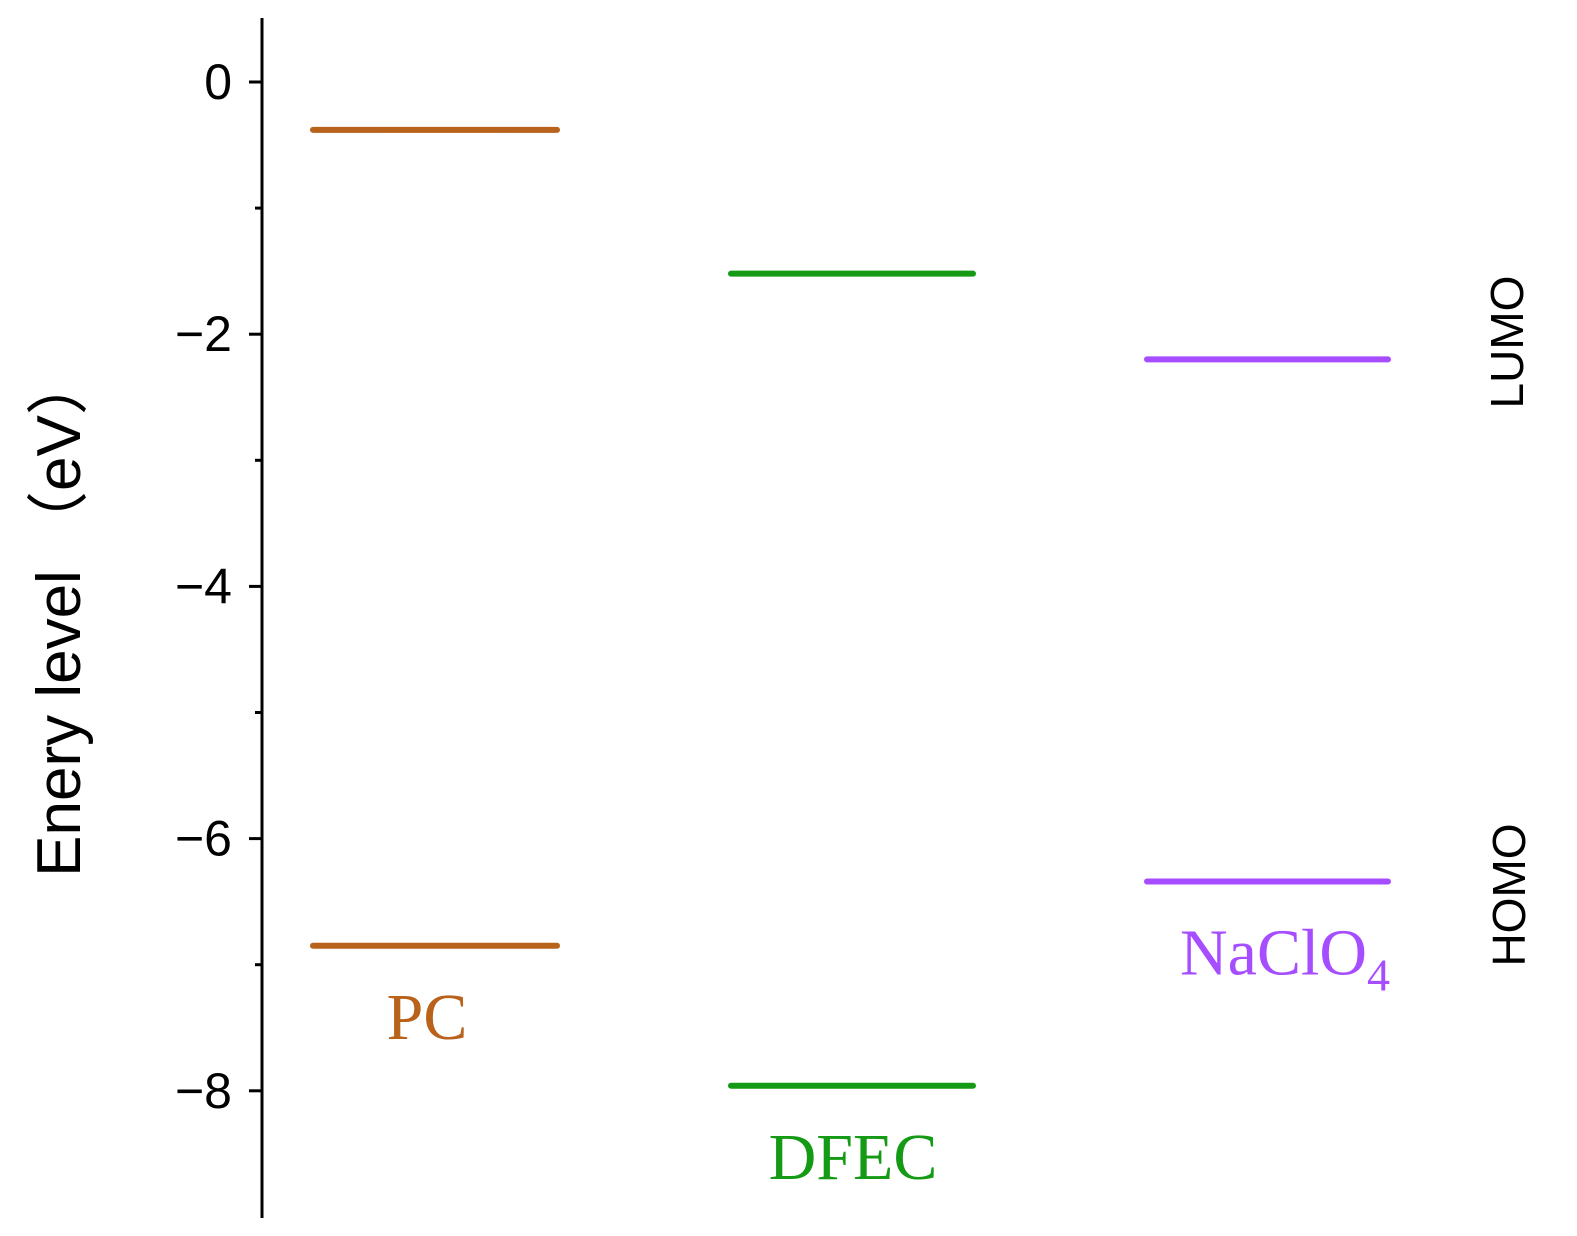 Image resolution: width=1577 pixels, height=1236 pixels. What do you see at coordinates (203, 334) in the screenshot?
I see `y-tick-label: −2` at bounding box center [203, 334].